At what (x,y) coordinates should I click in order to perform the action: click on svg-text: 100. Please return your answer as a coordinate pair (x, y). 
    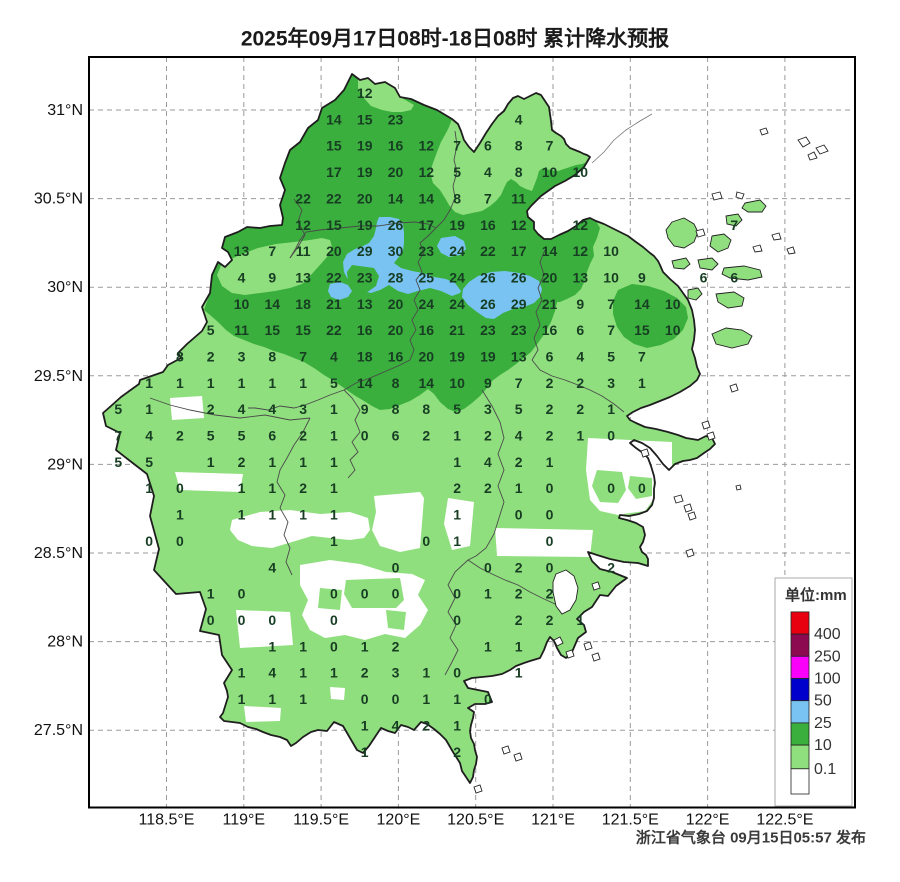
    Looking at the image, I should click on (827, 679).